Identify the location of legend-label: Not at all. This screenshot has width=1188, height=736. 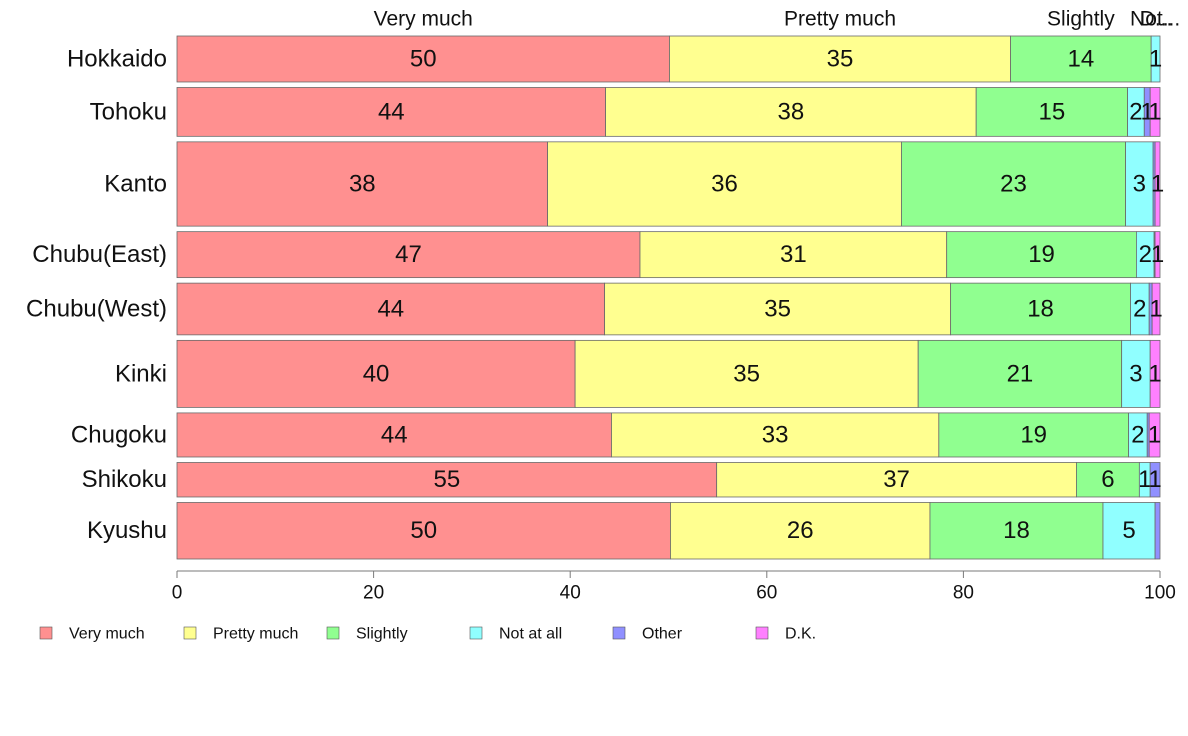
(530, 634).